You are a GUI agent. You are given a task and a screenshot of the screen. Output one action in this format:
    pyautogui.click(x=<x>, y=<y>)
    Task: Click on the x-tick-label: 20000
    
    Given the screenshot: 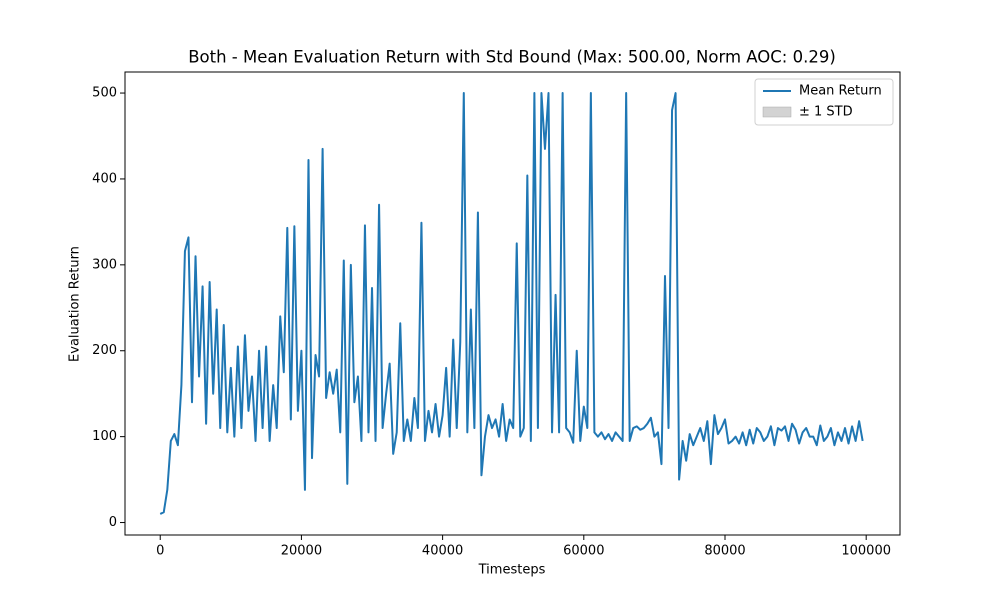 What is the action you would take?
    pyautogui.click(x=301, y=551)
    